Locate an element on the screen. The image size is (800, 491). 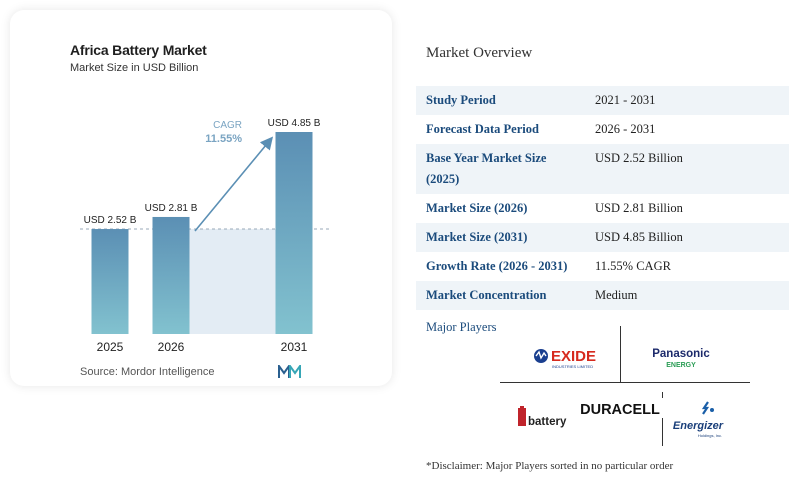
duracell-logo: DURACELL is located at coordinates (620, 408).